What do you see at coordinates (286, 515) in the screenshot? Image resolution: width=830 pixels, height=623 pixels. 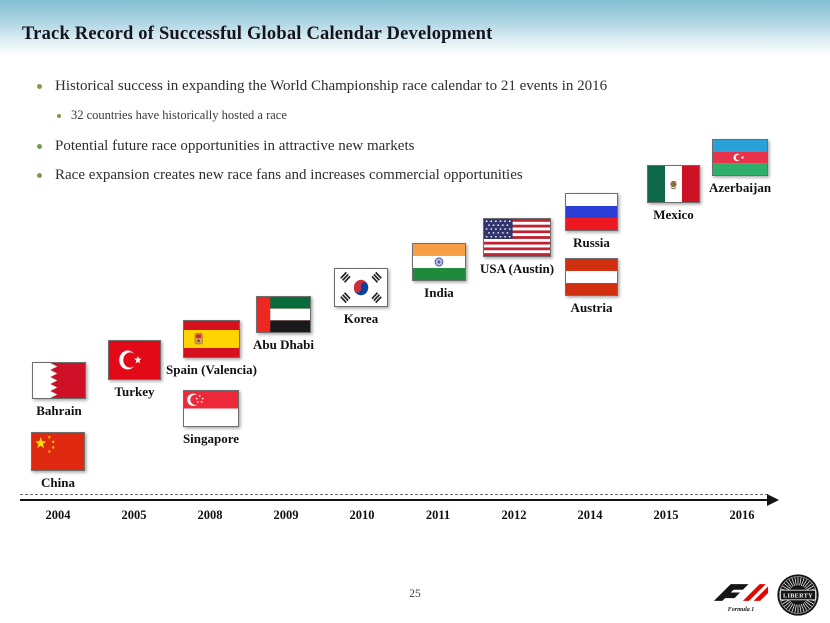 I see `axis-year-label: 2009` at bounding box center [286, 515].